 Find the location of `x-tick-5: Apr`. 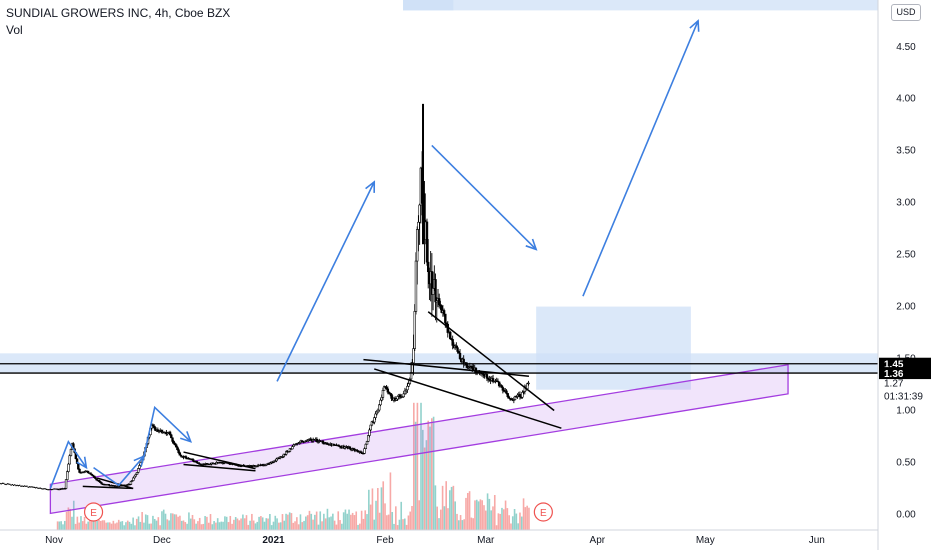

x-tick-5: Apr is located at coordinates (598, 540).